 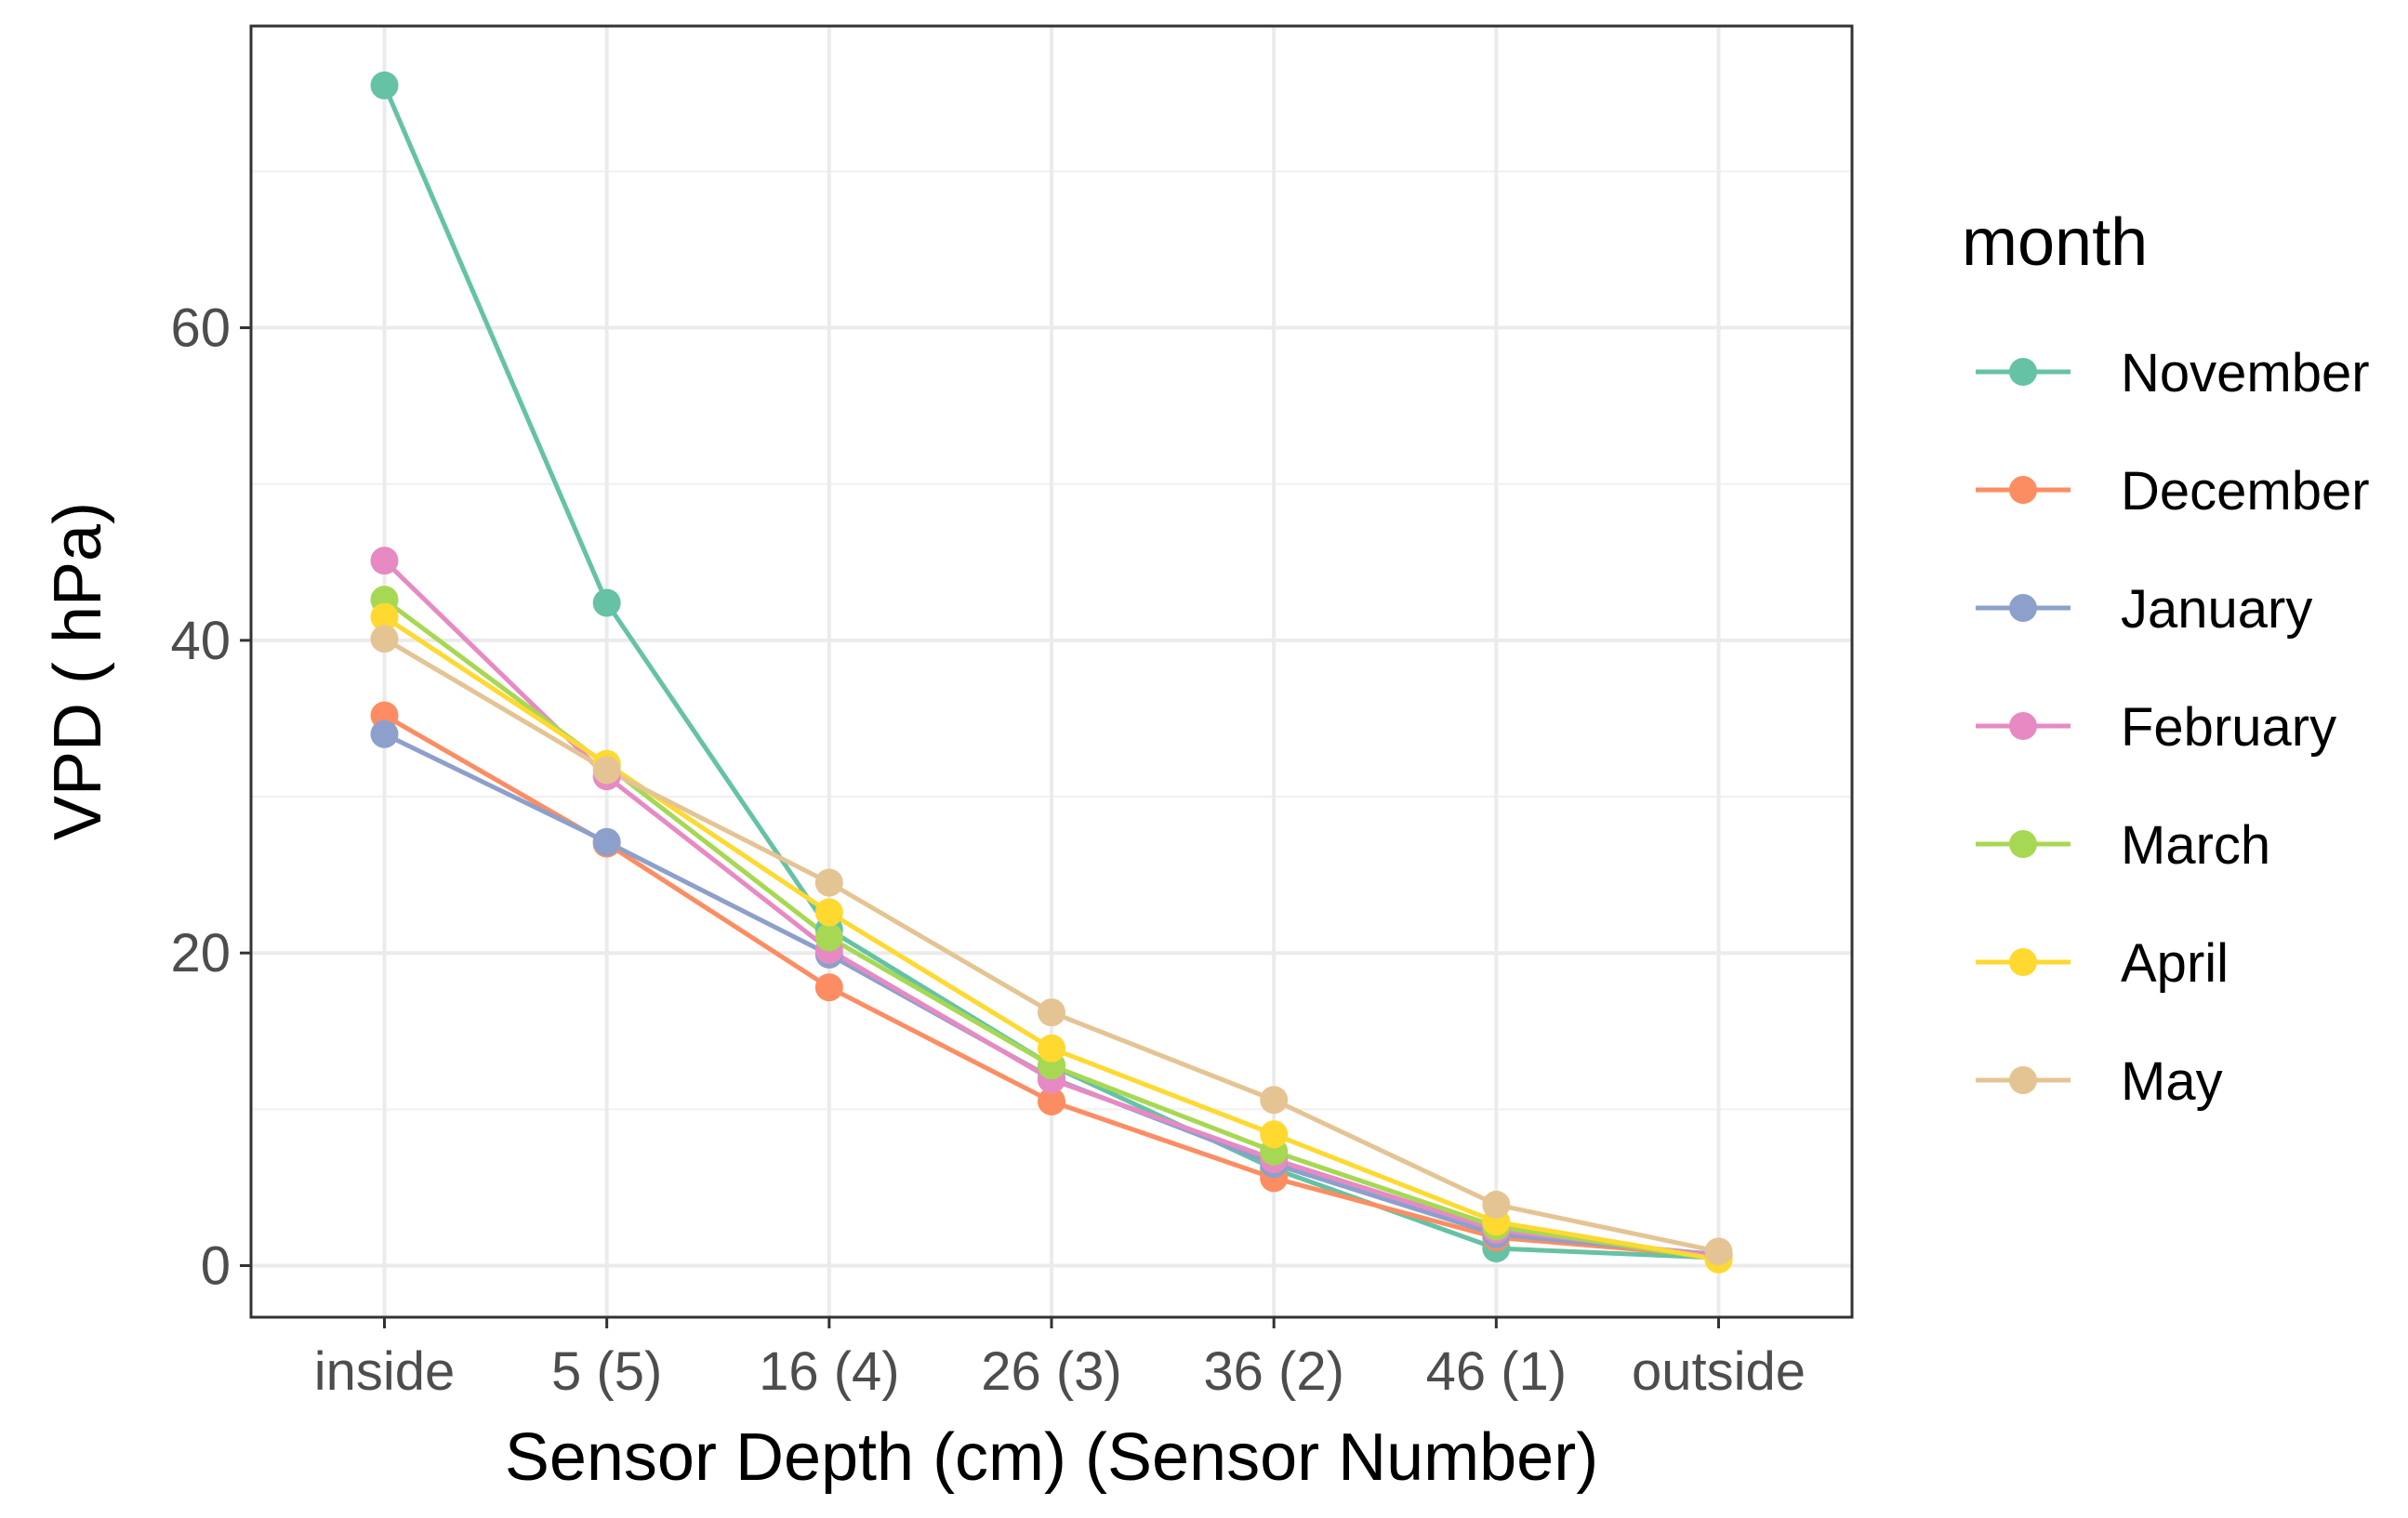 What do you see at coordinates (385, 1371) in the screenshot?
I see `x-tick-label: inside` at bounding box center [385, 1371].